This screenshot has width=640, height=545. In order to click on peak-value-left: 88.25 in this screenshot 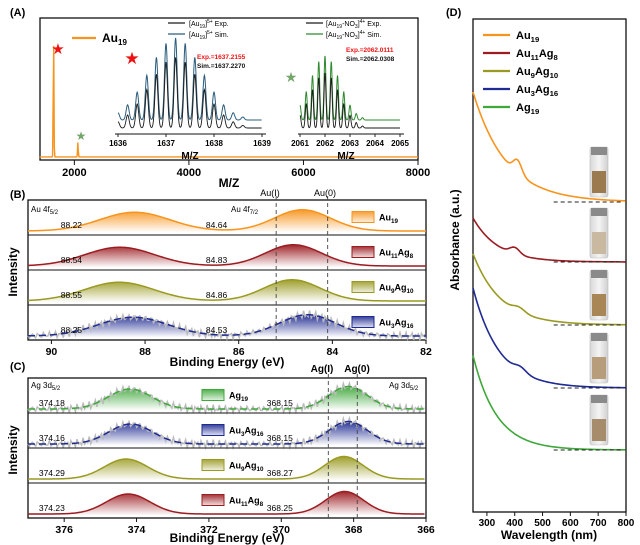, I will do `click(72, 330)`.